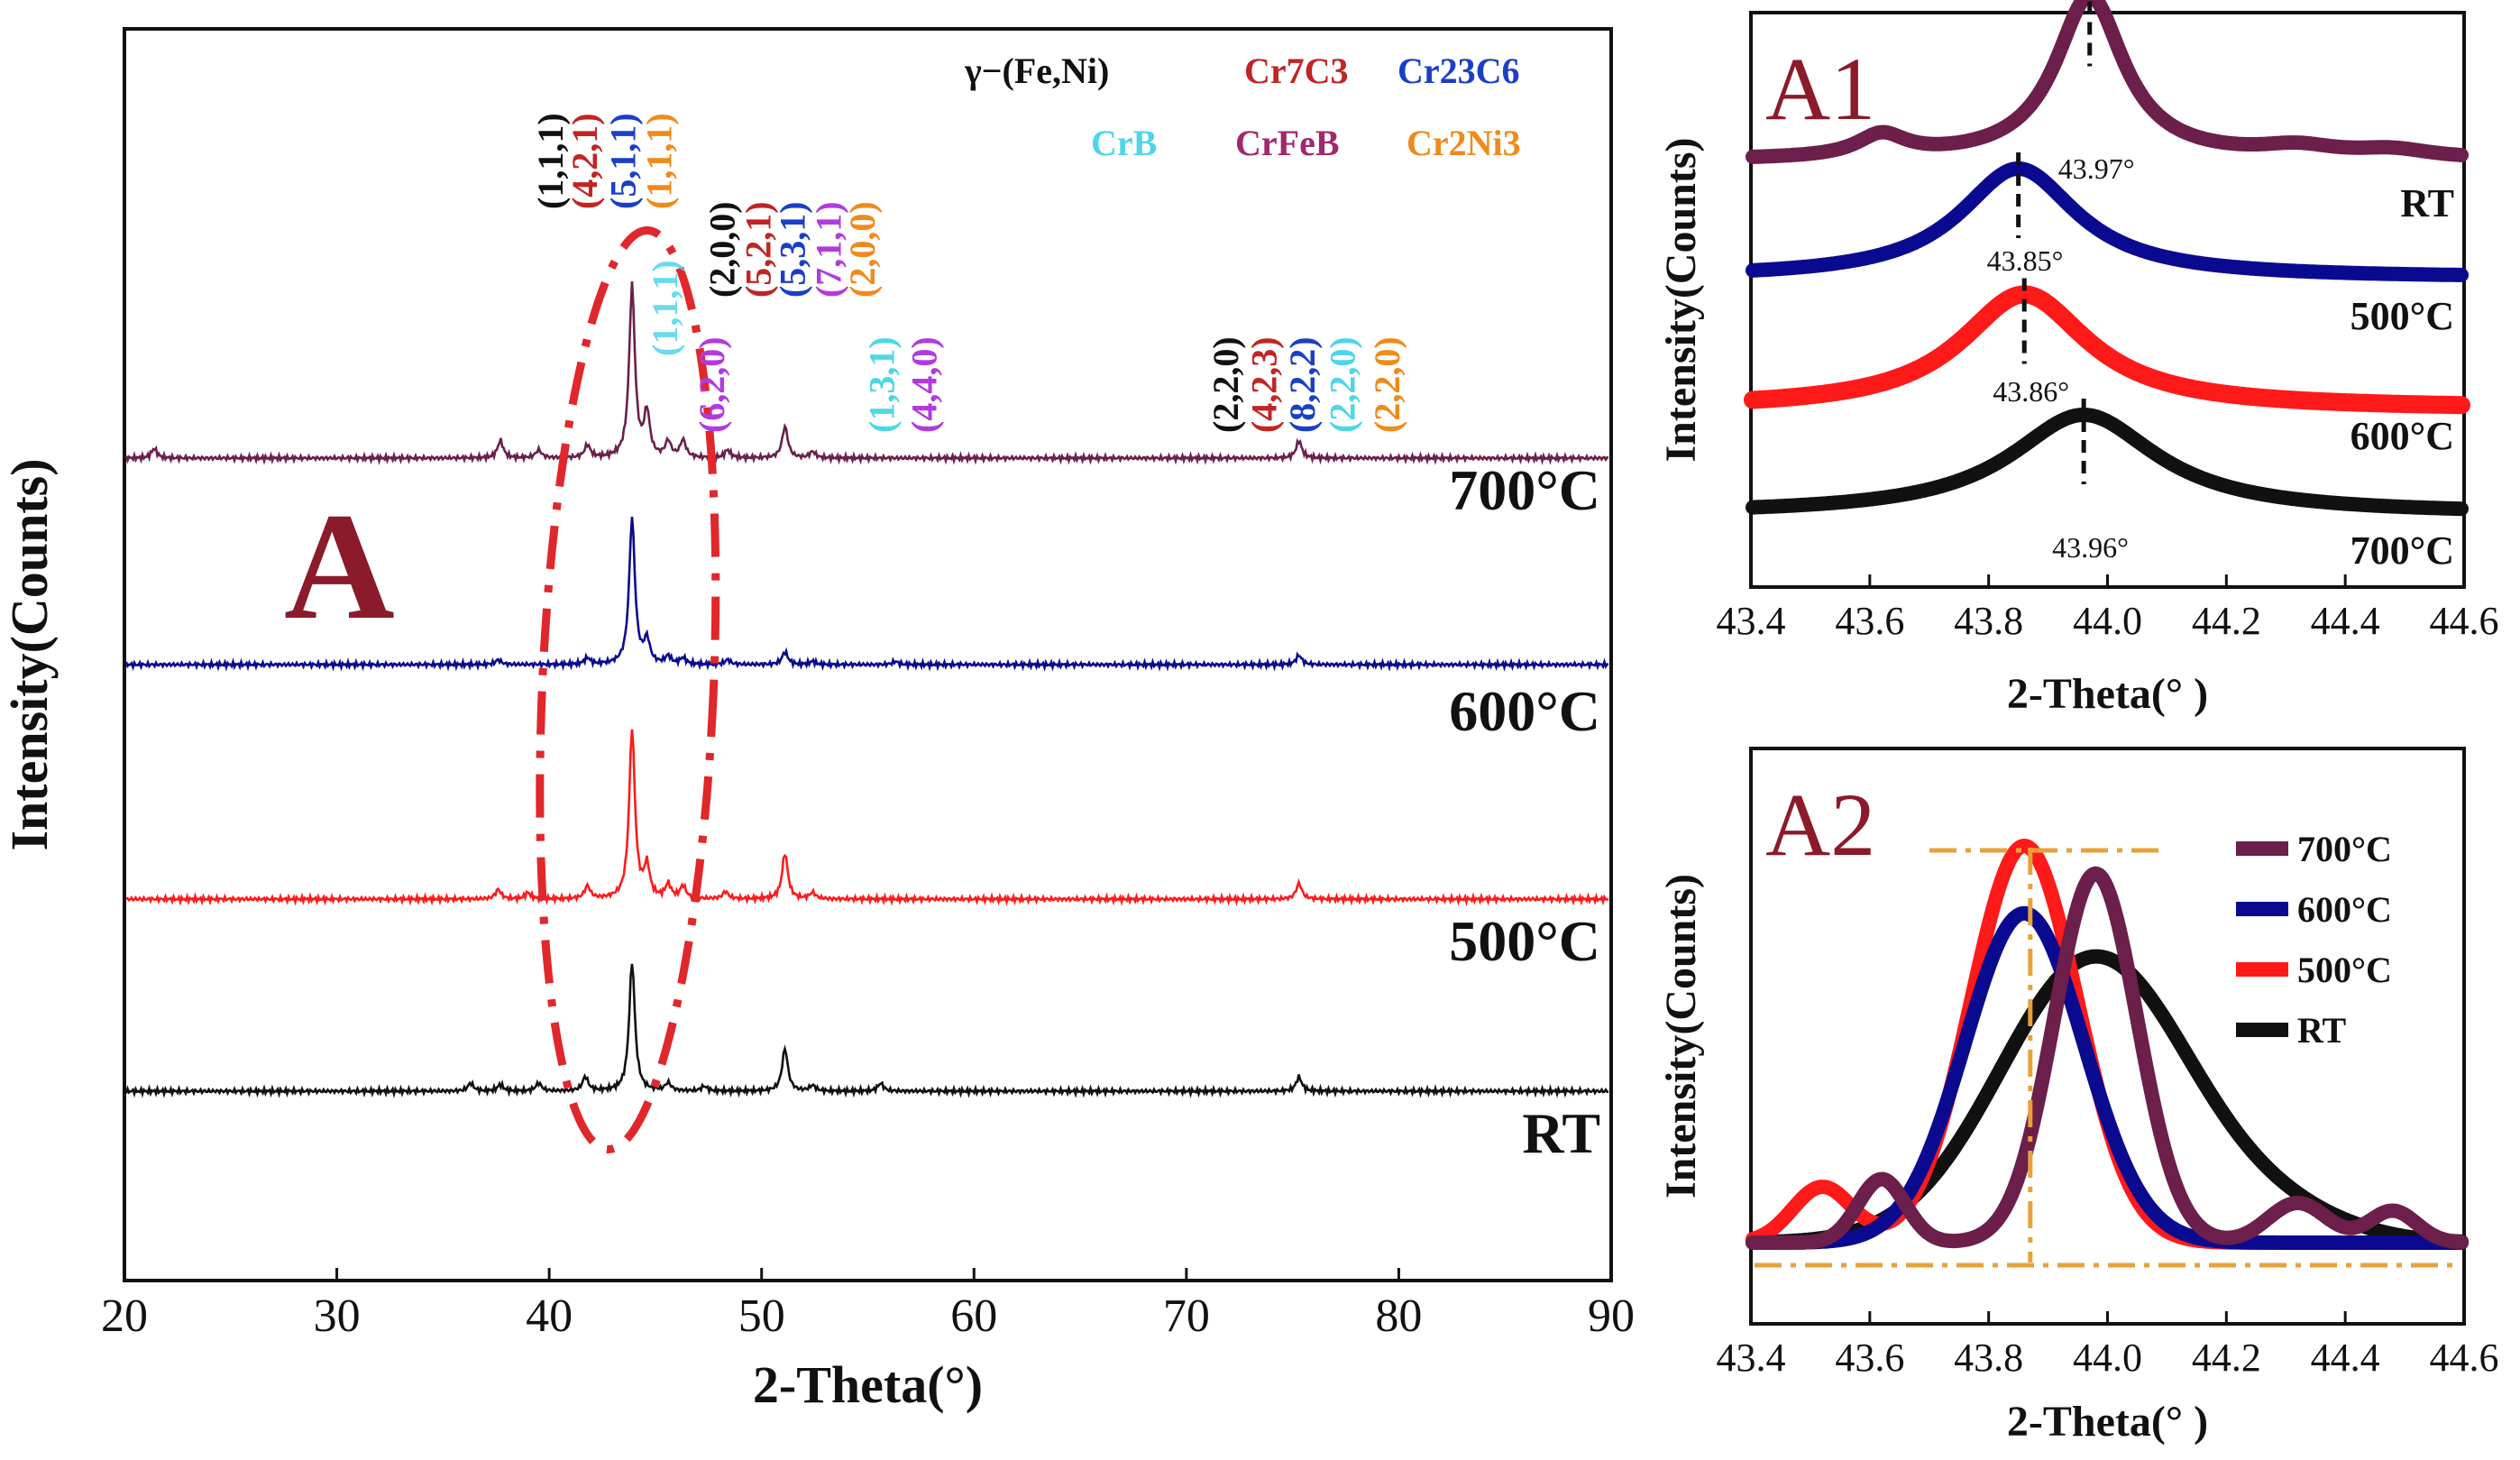 This screenshot has width=2520, height=1460. I want to click on panel-a-y-axis-title: Intensity(Counts), so click(29, 654).